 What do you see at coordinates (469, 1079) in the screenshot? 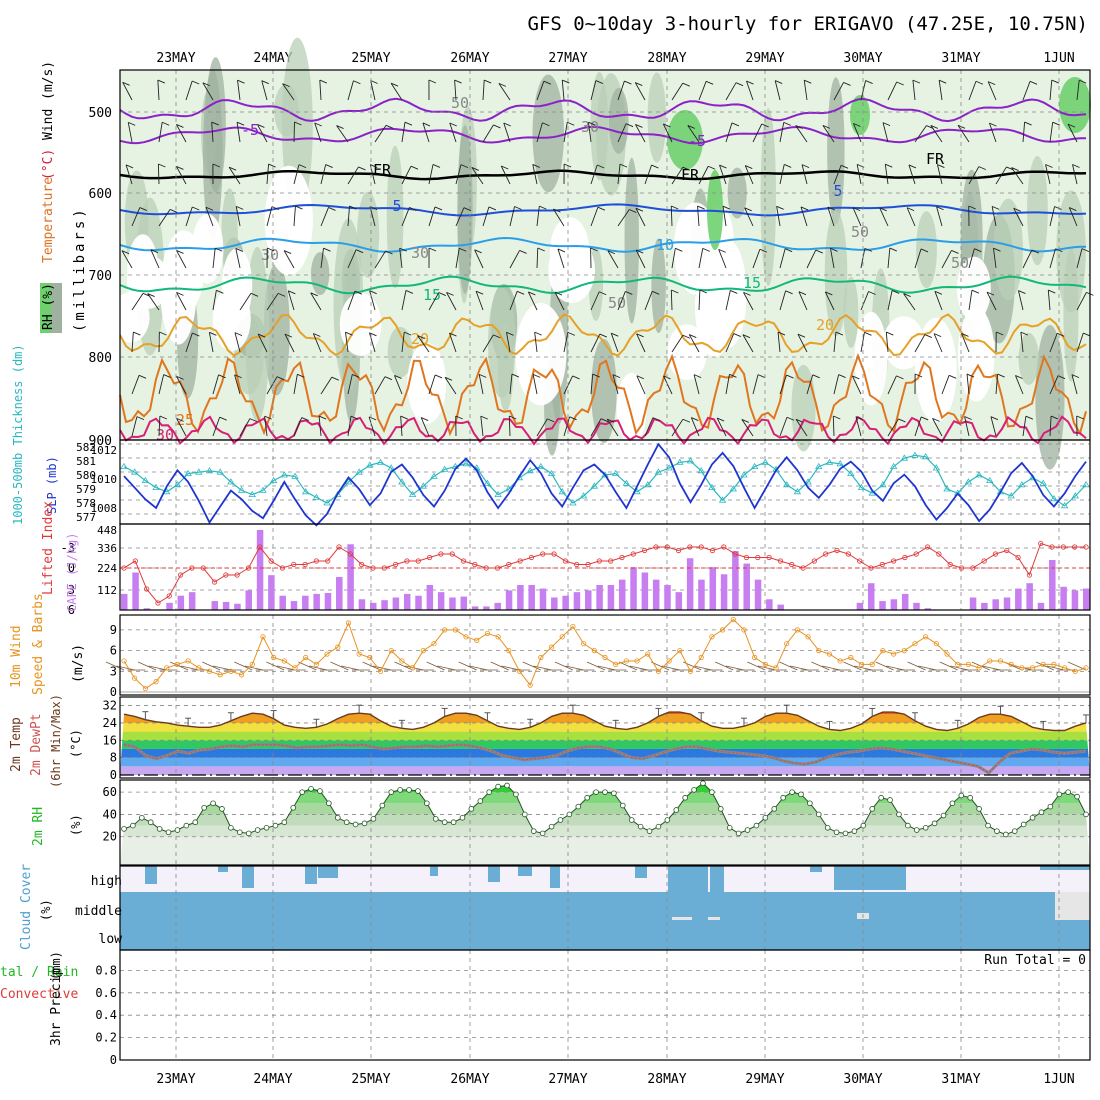
I see `date-label-bottom-3: 26MAY` at bounding box center [469, 1079].